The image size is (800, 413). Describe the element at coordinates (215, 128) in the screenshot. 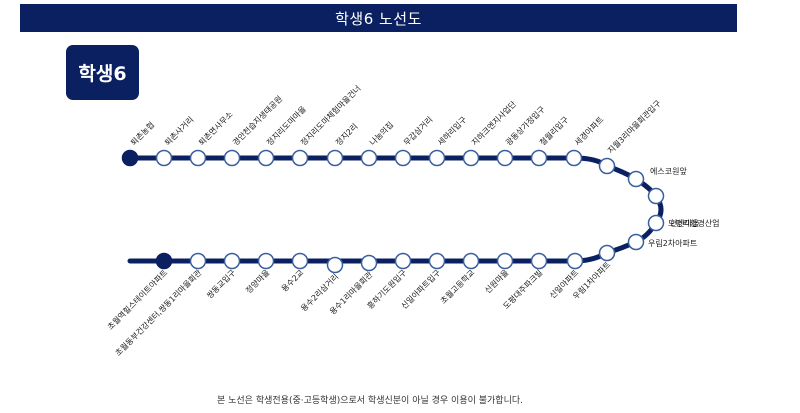

I see `stop-label: 퇴촌면사무소` at that location.